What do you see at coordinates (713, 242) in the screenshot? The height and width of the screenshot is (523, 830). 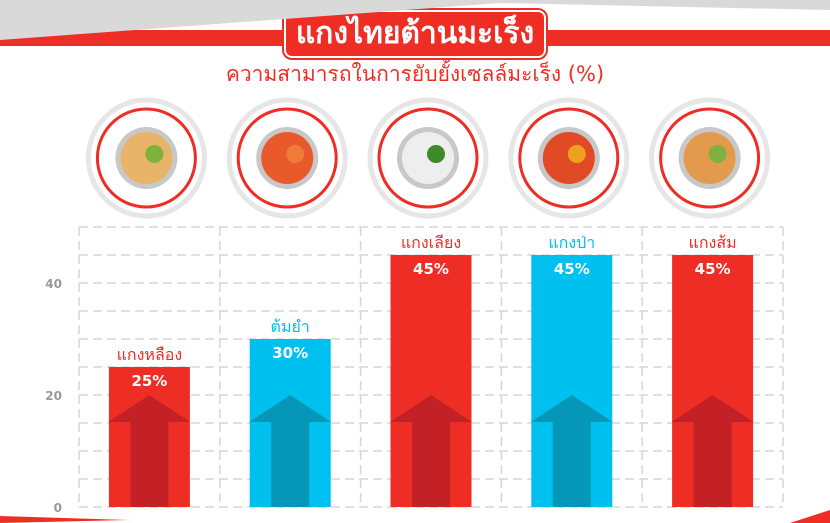 I see `bar-category-label: แกงส้ม` at bounding box center [713, 242].